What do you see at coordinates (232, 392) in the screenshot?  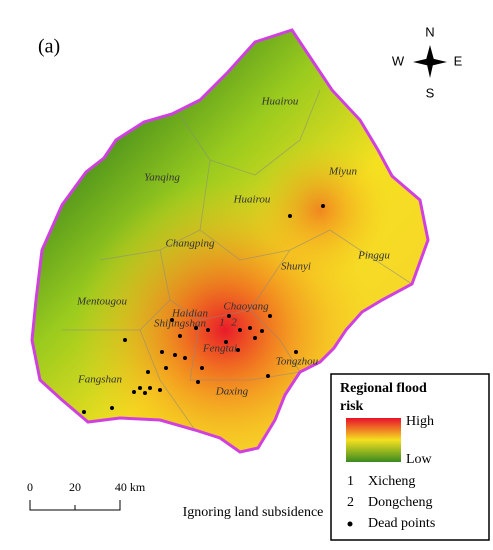 I see `district-label: Daxing` at bounding box center [232, 392].